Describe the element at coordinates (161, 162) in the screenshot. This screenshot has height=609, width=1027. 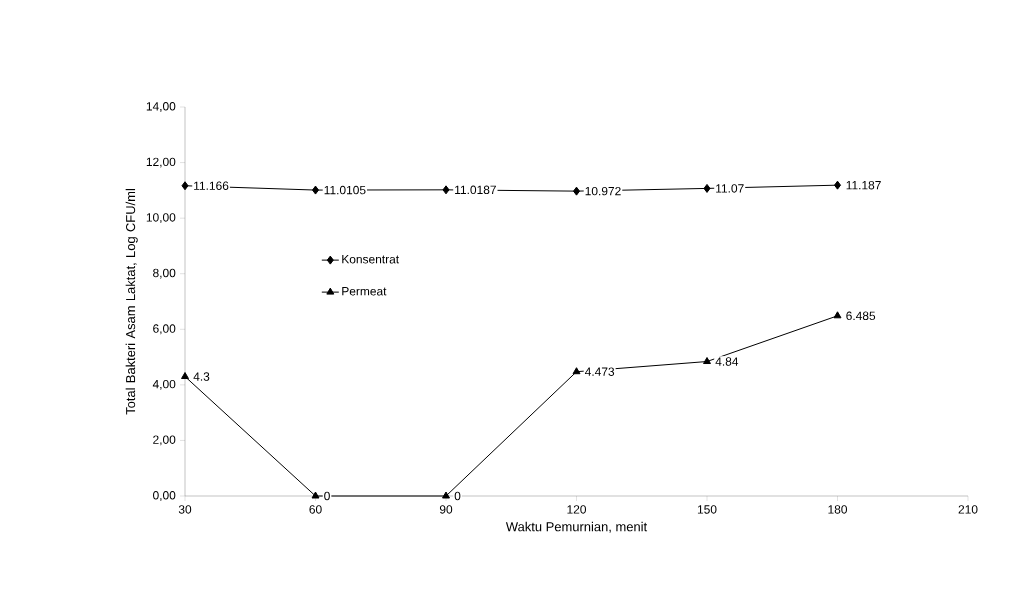
I see `y-tick-label: 12,00` at that location.